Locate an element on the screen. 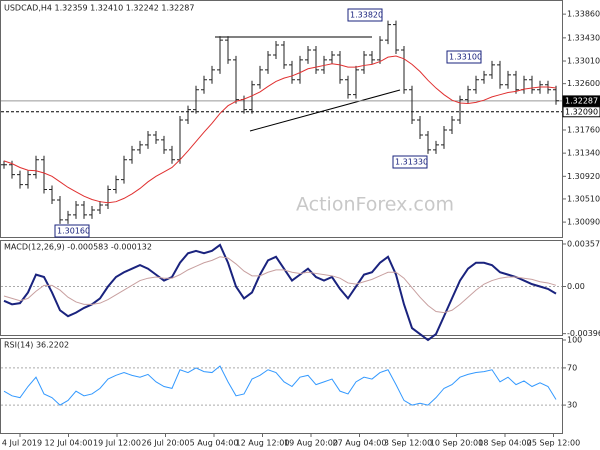 This screenshot has width=600, height=450. x-tick-label: 27 Aug 04:00 is located at coordinates (360, 443).